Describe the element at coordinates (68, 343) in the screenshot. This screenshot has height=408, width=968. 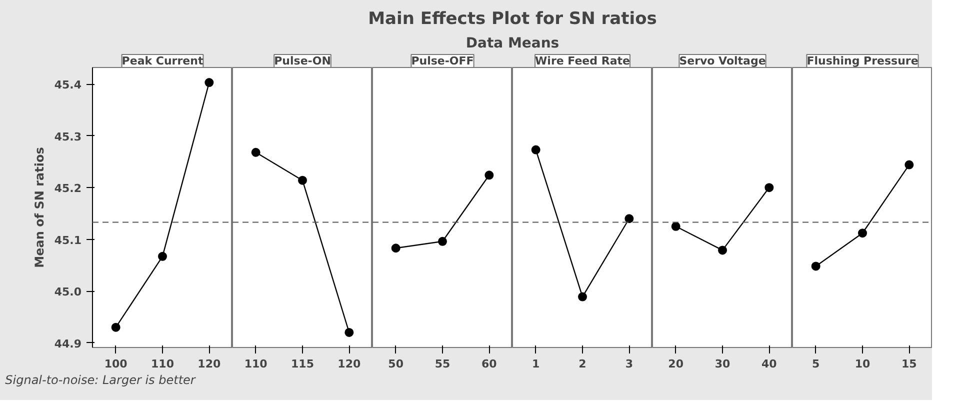
I see `y-tick-label: 44.9` at that location.